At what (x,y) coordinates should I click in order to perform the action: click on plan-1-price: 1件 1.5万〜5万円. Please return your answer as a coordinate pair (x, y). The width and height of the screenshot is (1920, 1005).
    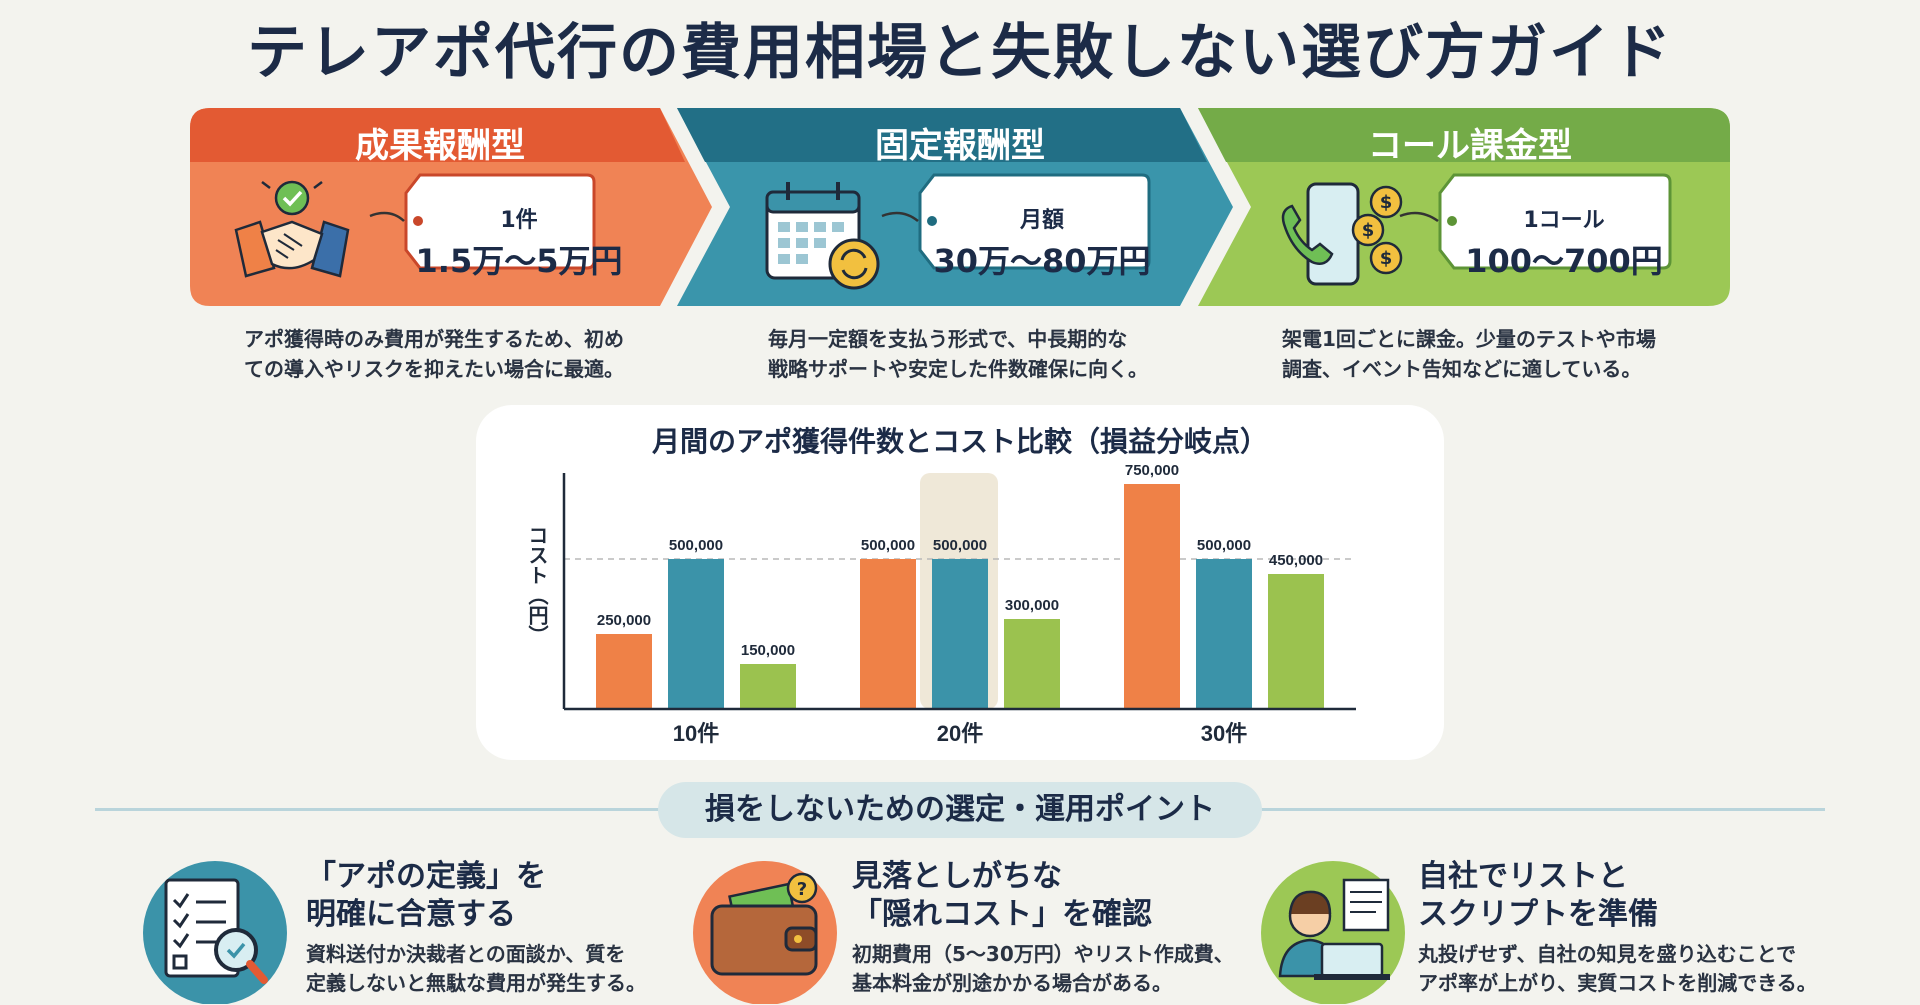
    Looking at the image, I should click on (519, 236).